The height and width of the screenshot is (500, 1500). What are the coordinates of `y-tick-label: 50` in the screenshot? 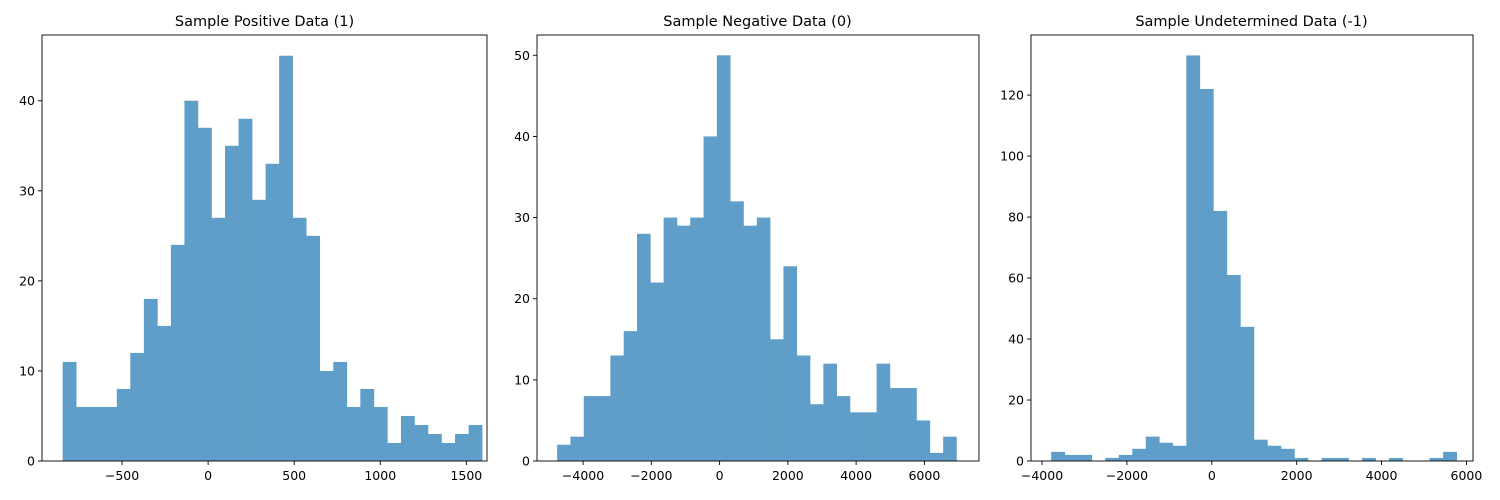 It's located at (522, 55).